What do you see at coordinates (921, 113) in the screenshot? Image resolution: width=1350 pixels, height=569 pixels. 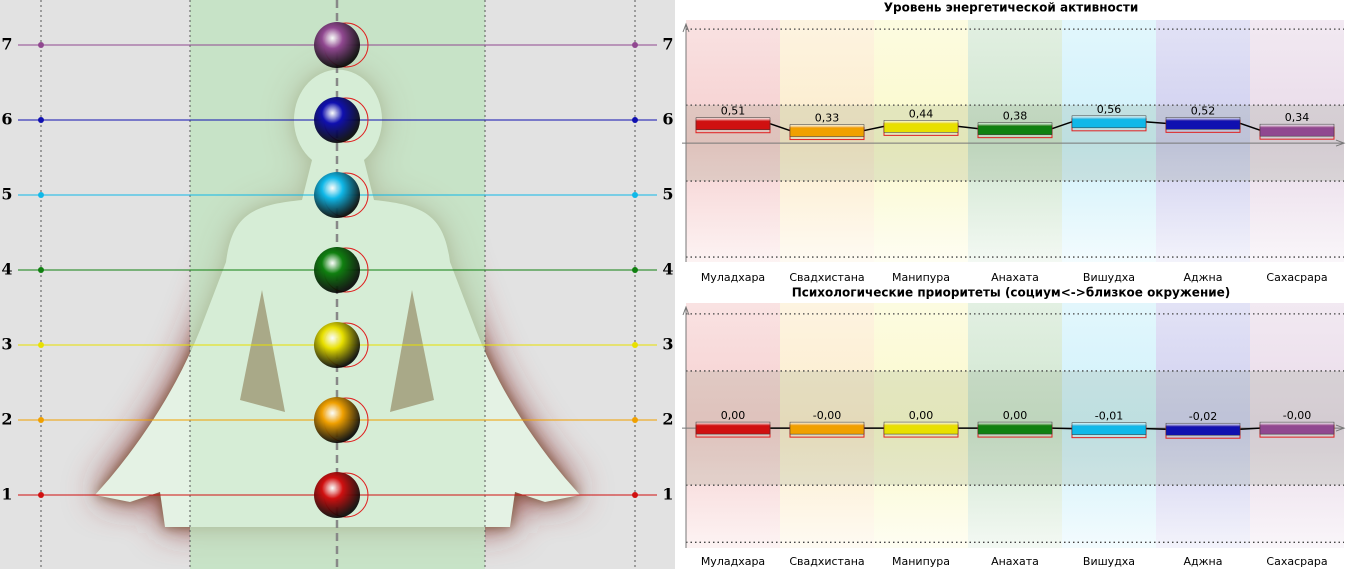 I see `value-label: 0,44` at bounding box center [921, 113].